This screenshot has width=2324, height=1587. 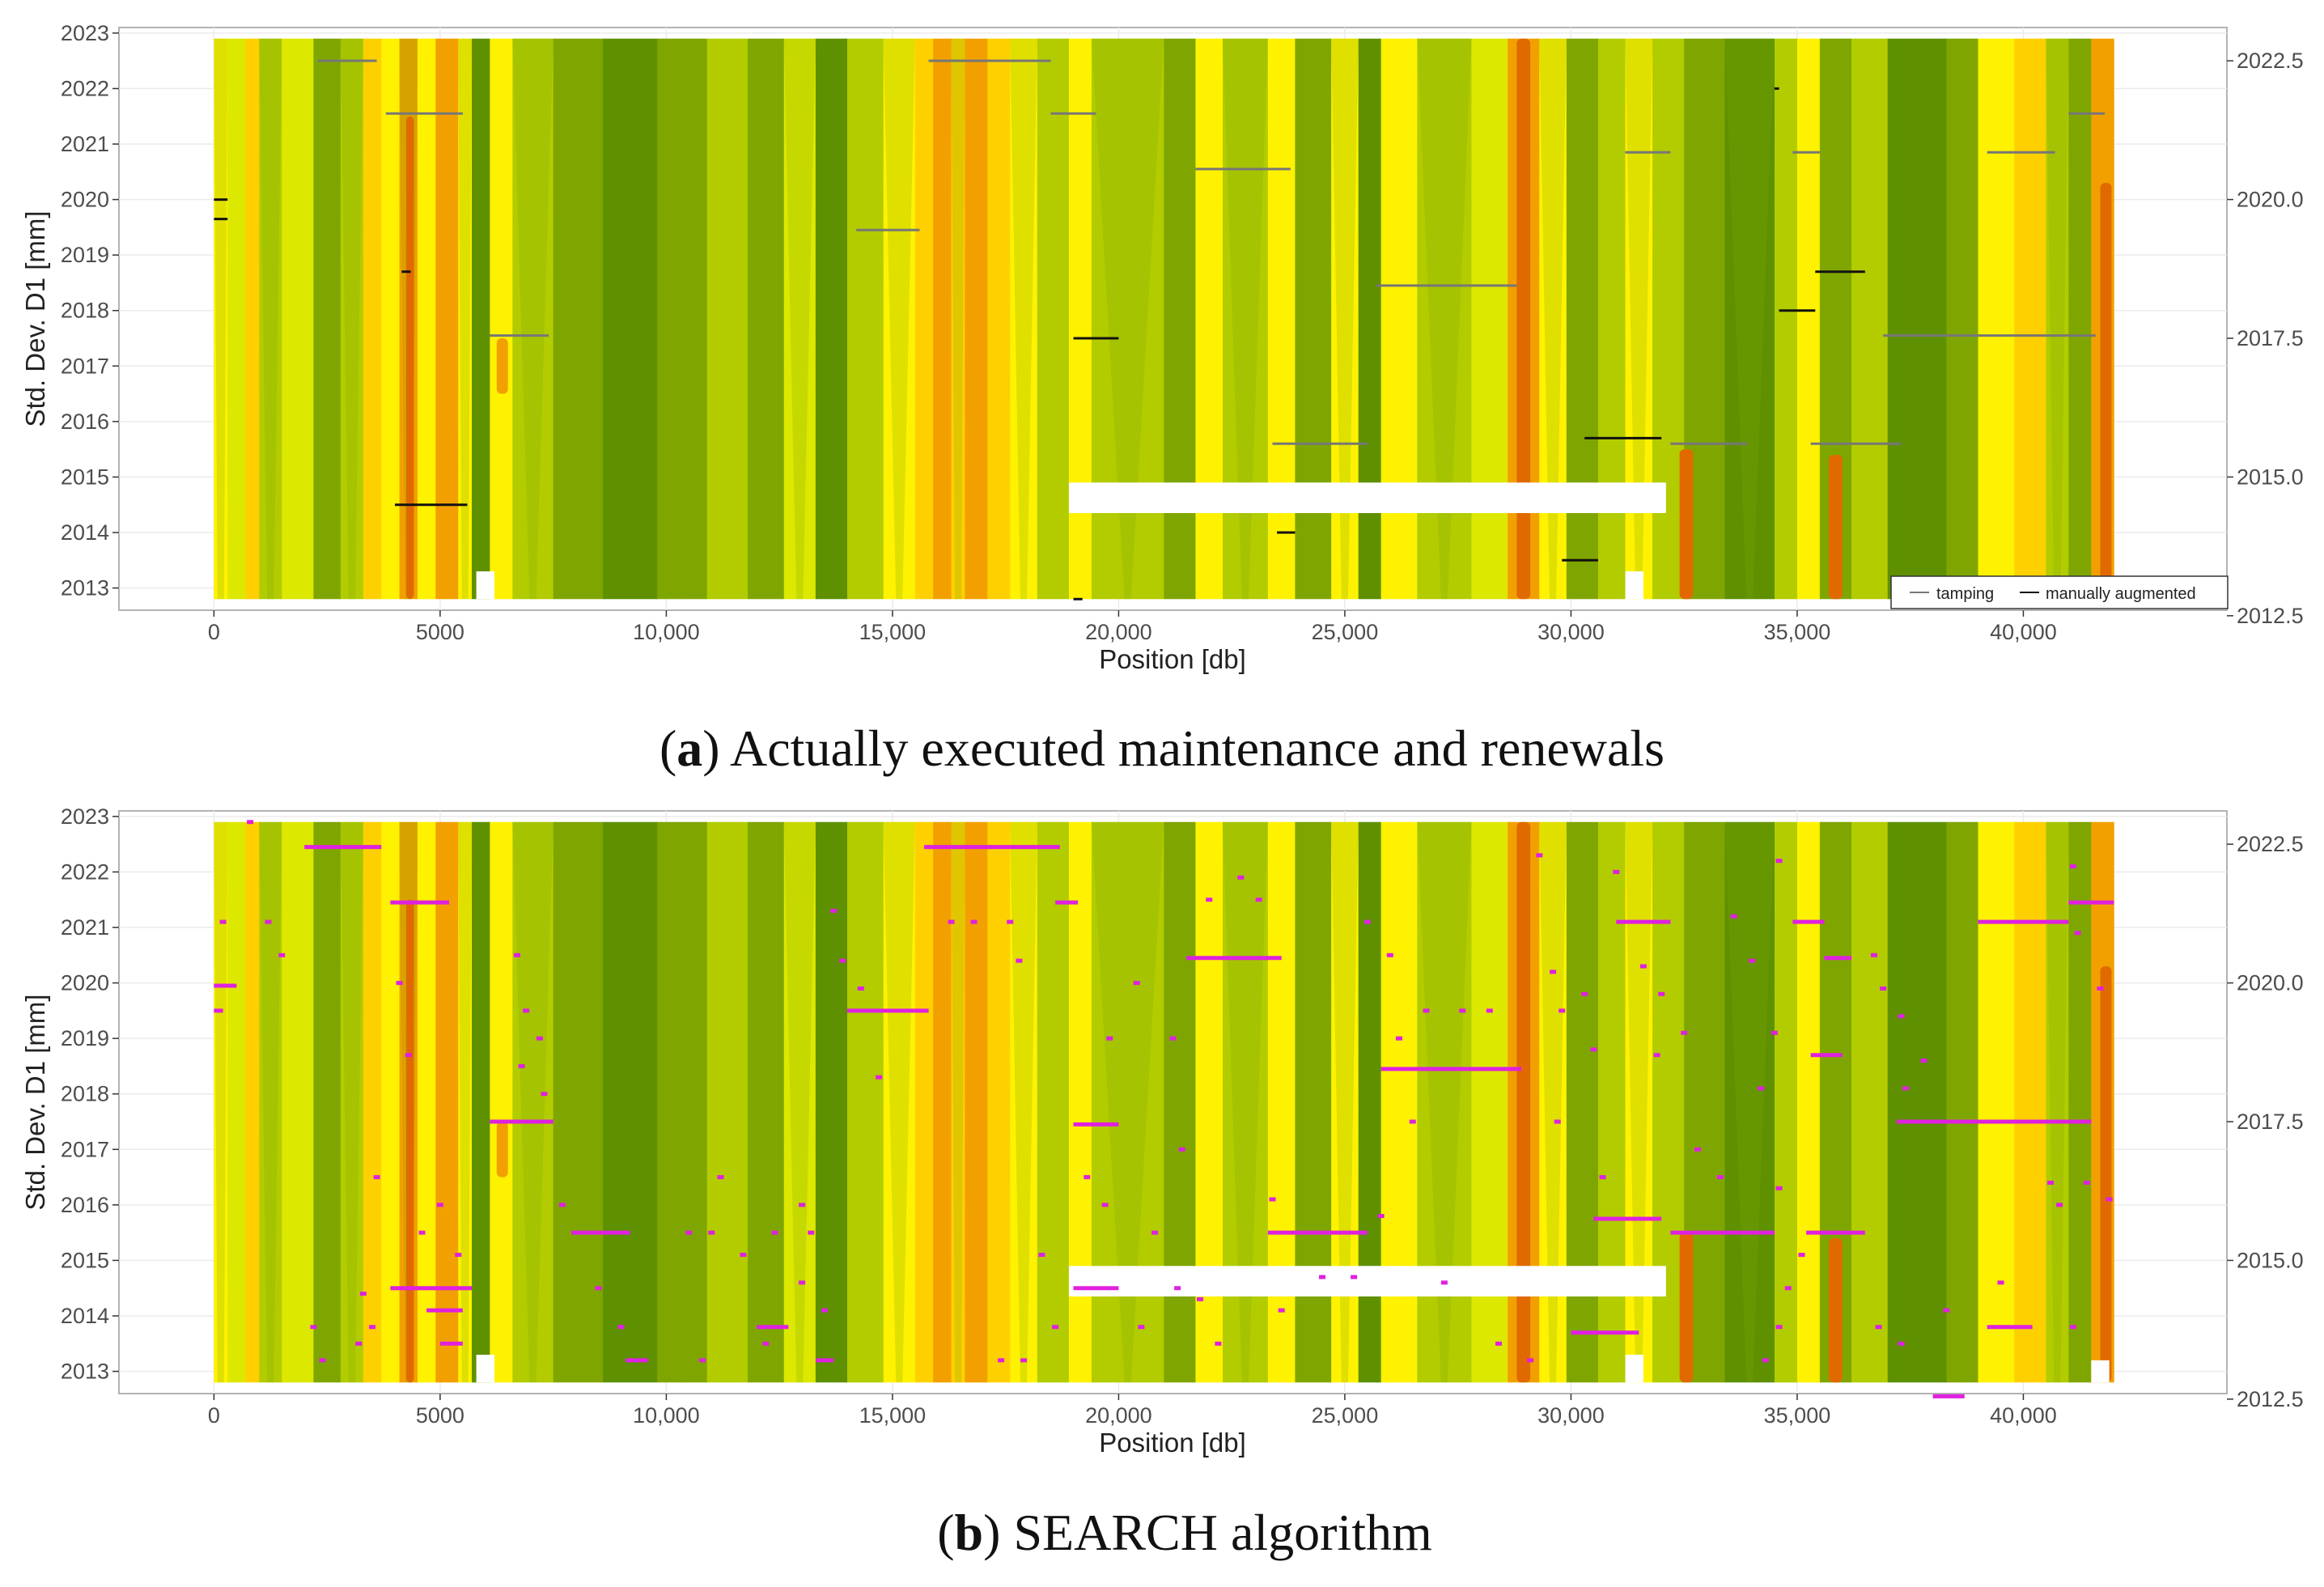 I want to click on x-tick-label: 40,000, so click(x=2023, y=632).